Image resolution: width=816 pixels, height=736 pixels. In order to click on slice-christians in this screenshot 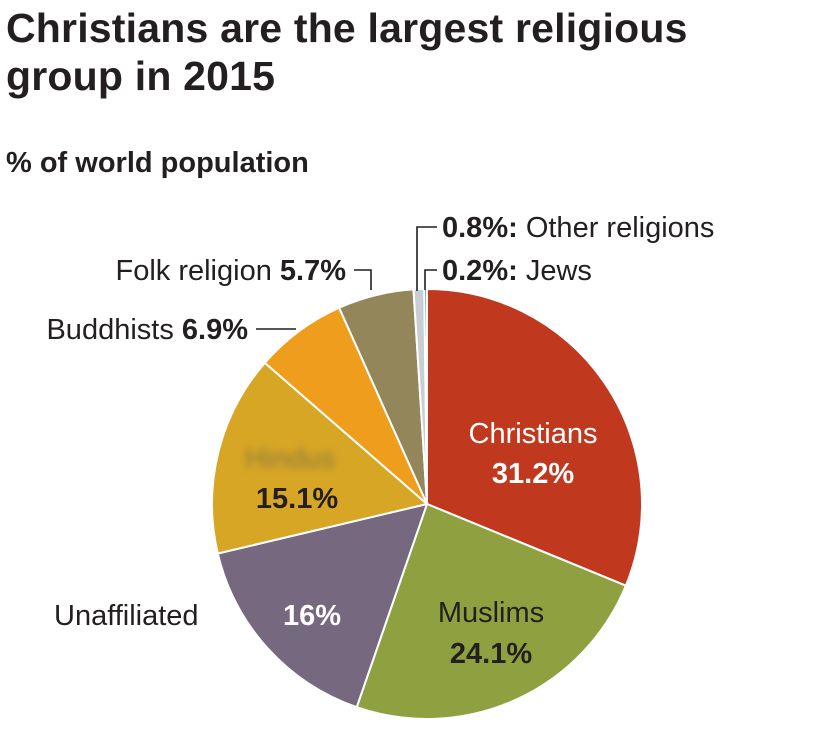, I will do `click(534, 437)`.